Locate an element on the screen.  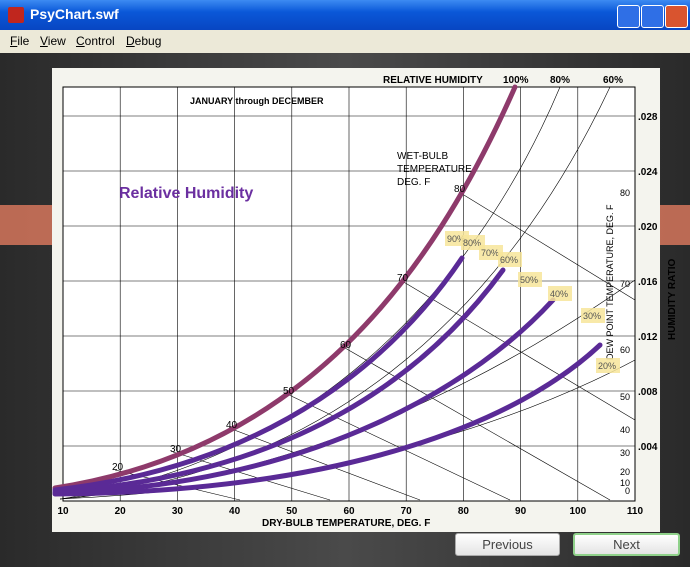
y-tick-label: .012 is located at coordinates (648, 337).